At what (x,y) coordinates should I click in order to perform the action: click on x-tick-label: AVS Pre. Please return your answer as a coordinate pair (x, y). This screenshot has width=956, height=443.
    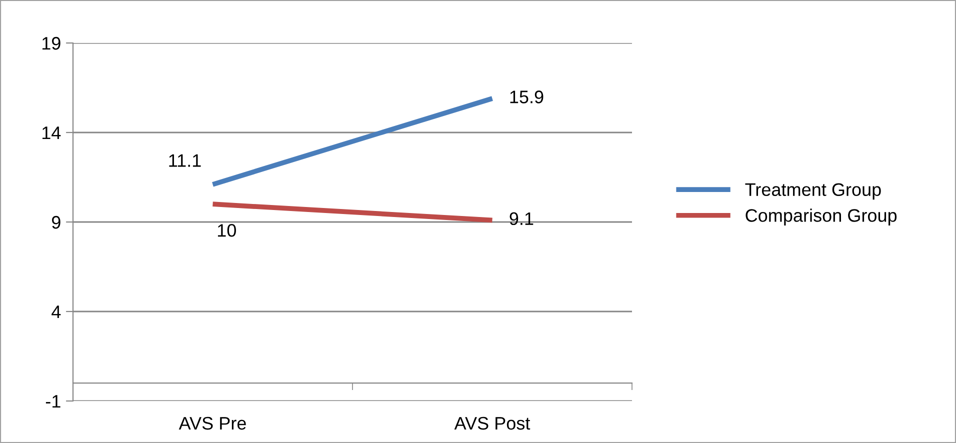
    Looking at the image, I should click on (212, 423).